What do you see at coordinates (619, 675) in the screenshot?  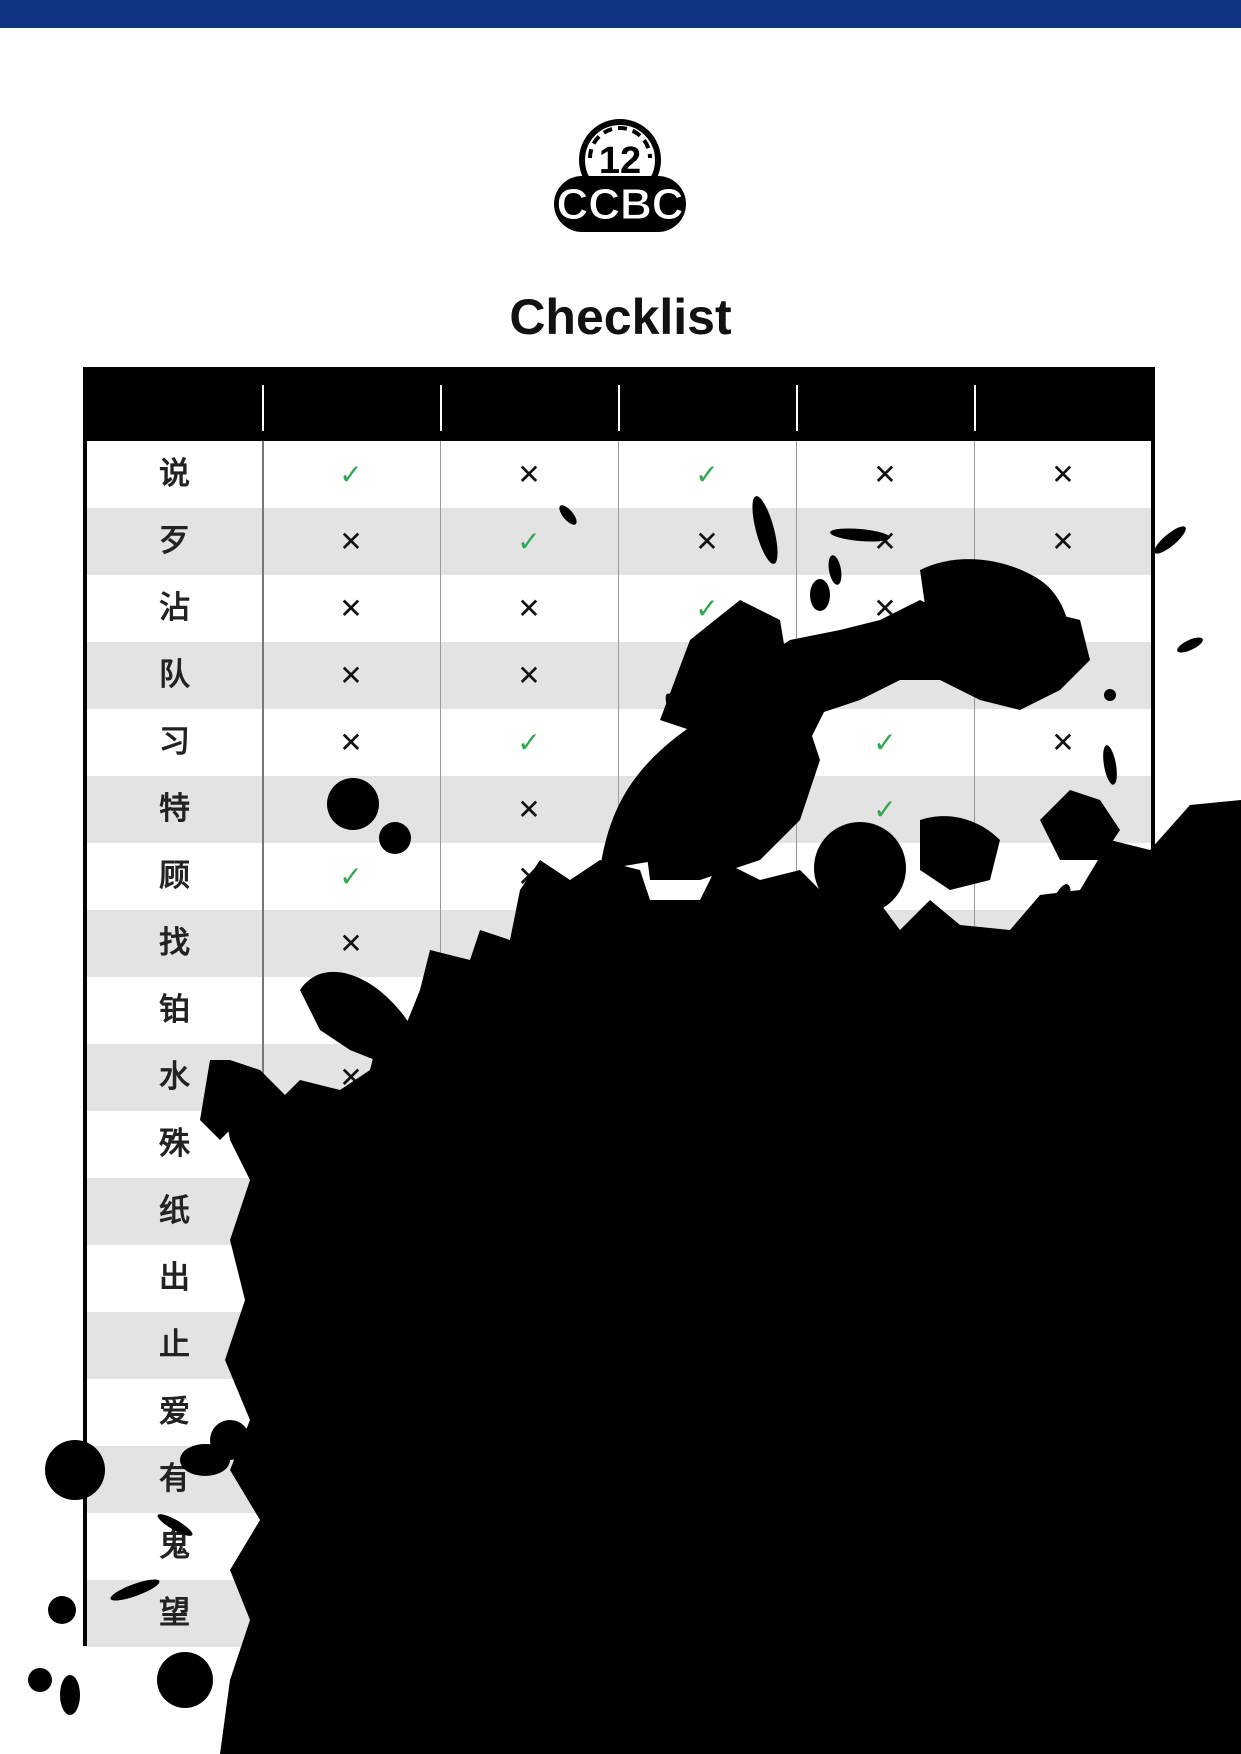 I see `table-row: 队 ✕ ✕ ✕` at bounding box center [619, 675].